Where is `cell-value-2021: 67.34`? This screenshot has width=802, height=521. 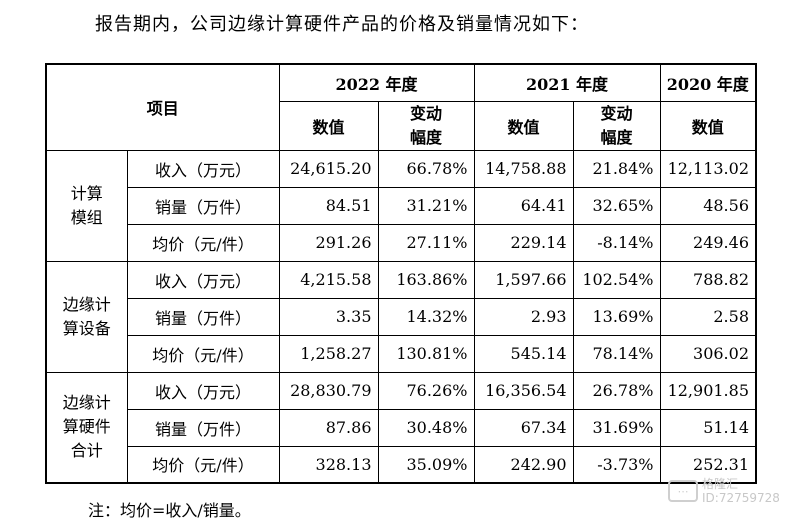 cell-value-2021: 67.34 is located at coordinates (523, 427).